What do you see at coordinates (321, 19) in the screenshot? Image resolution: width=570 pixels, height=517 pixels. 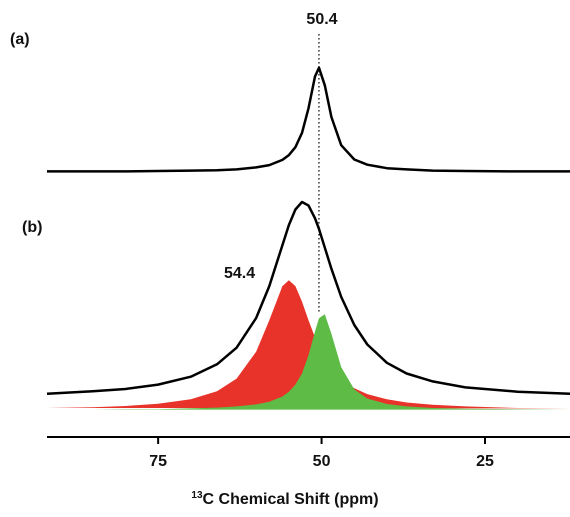 I see `peak-annotation: 50.4` at bounding box center [321, 19].